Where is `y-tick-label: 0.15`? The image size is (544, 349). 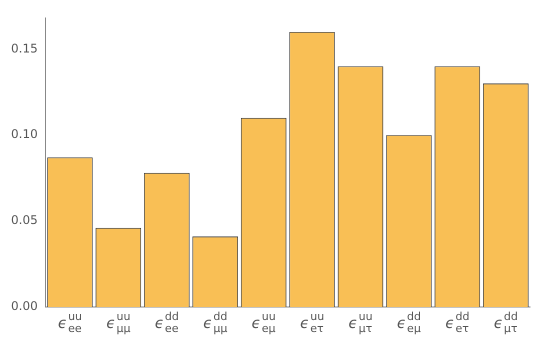 y-tick-label: 0.15 is located at coordinates (24, 48).